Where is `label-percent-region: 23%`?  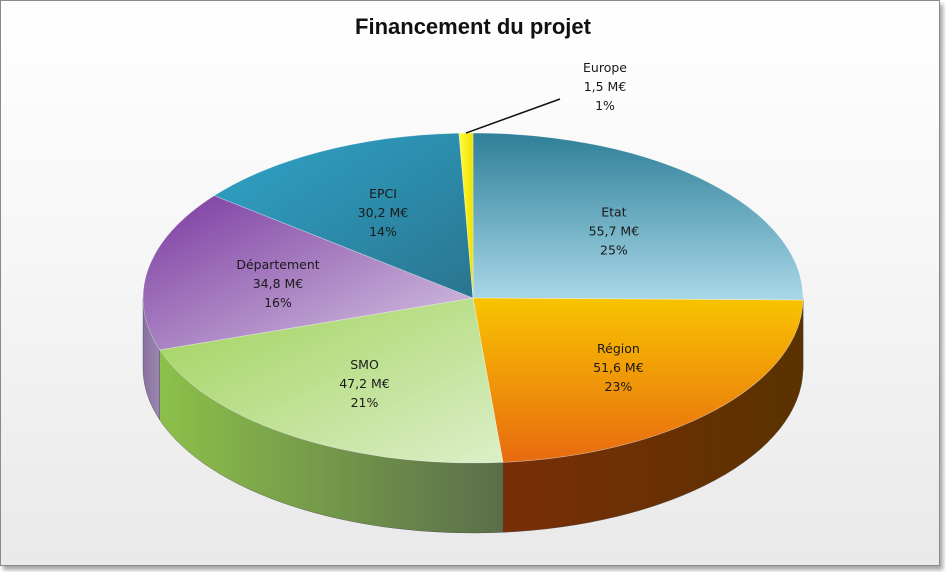
label-percent-region: 23% is located at coordinates (619, 386).